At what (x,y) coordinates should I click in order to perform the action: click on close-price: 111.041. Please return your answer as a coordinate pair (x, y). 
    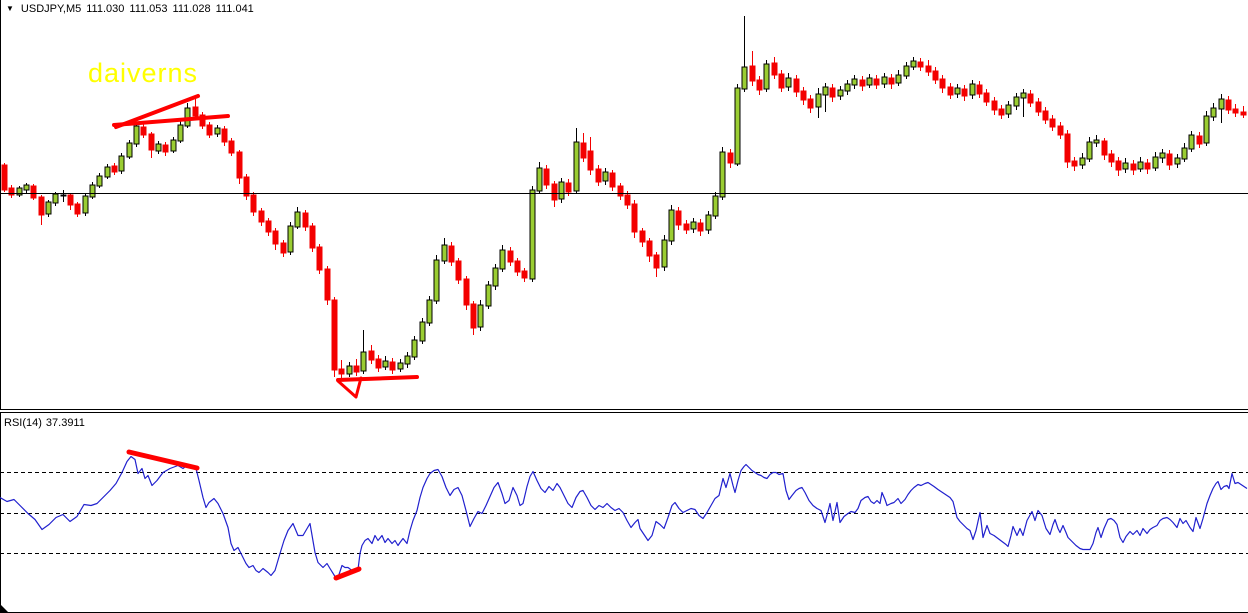
    Looking at the image, I should click on (234, 9).